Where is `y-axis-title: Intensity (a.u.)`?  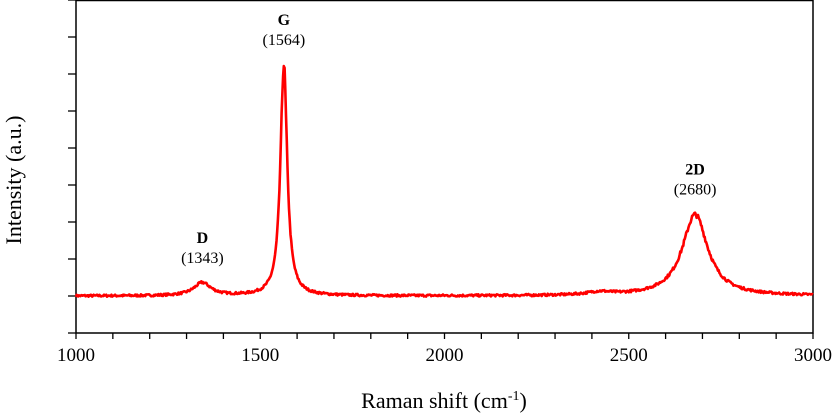 y-axis-title: Intensity (a.u.) is located at coordinates (13, 180).